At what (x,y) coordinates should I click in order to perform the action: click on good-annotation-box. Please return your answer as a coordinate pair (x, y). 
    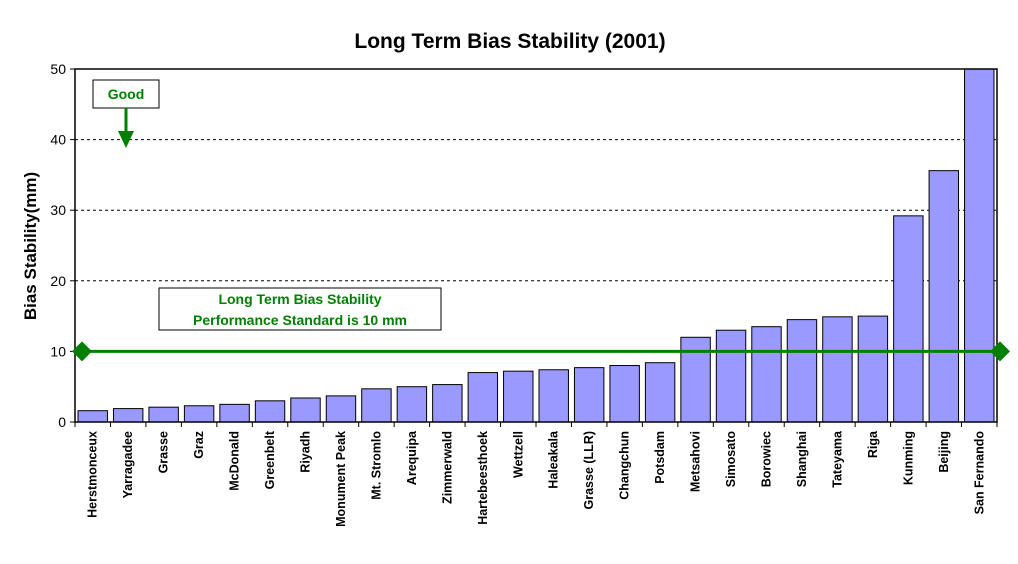
    Looking at the image, I should click on (126, 94).